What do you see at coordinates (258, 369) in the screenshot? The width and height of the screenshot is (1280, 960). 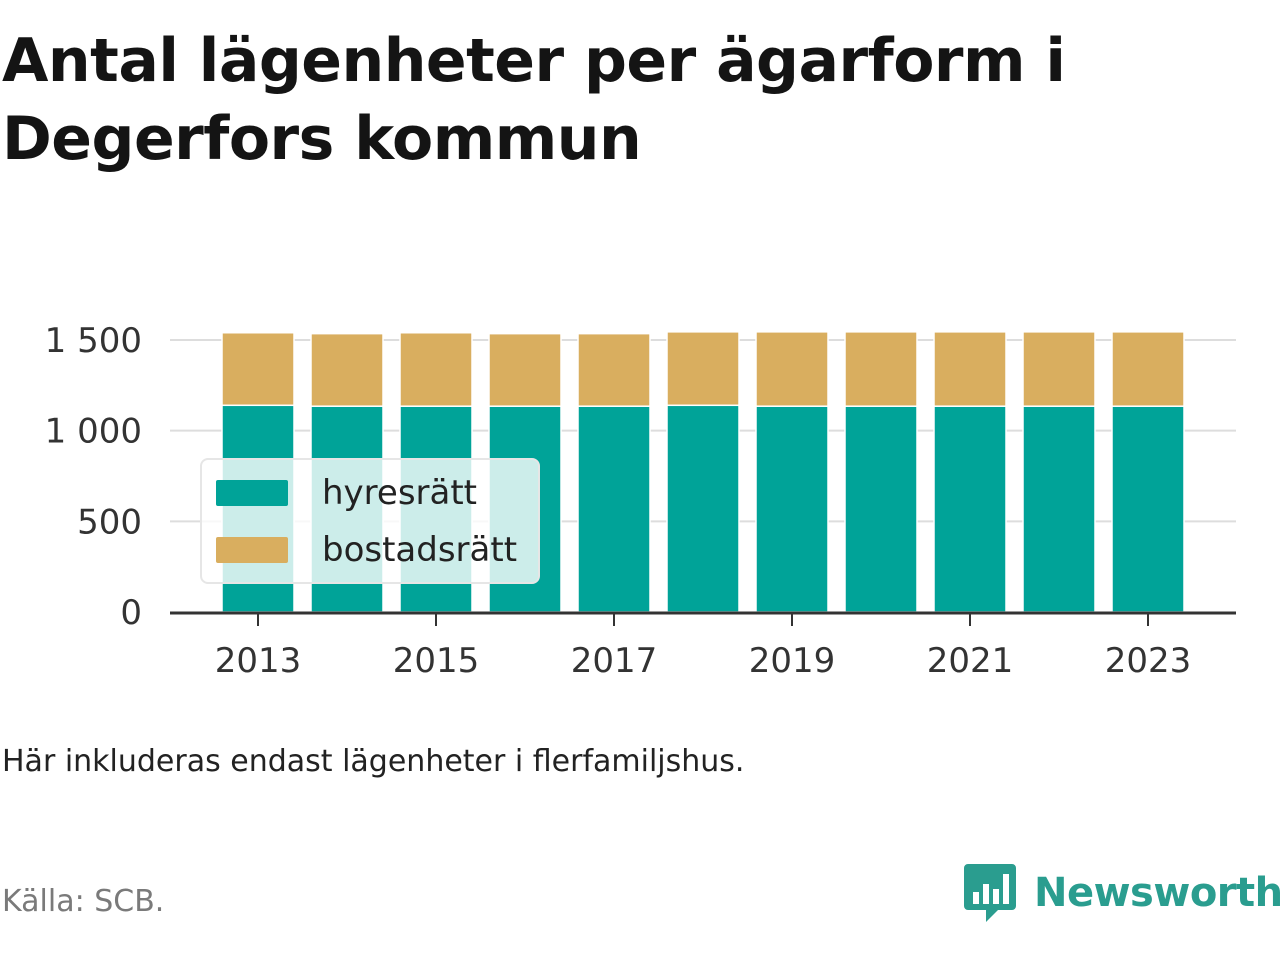 I see `bar-bostadsratt-2013` at bounding box center [258, 369].